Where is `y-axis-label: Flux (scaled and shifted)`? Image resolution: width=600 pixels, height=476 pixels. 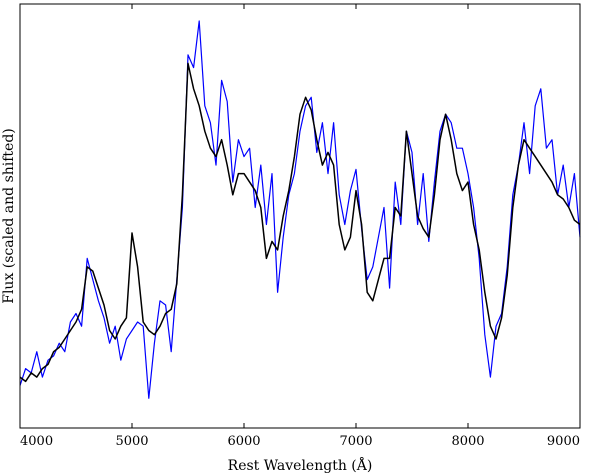 y-axis-label: Flux (scaled and shifted) is located at coordinates (9, 216).